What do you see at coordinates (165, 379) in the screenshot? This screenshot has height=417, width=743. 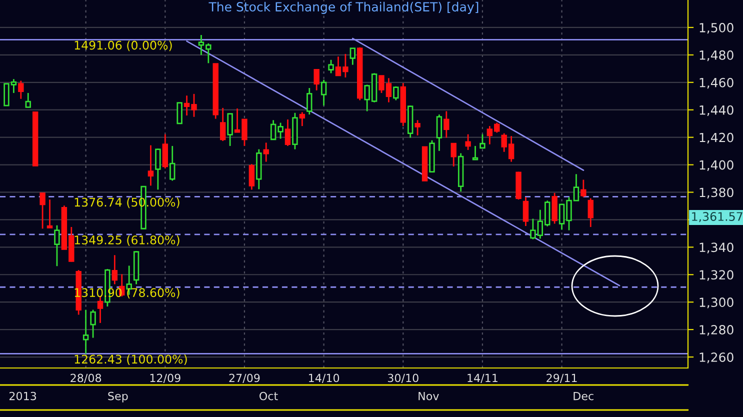 I see `x-tick-label: 12/09` at bounding box center [165, 379].